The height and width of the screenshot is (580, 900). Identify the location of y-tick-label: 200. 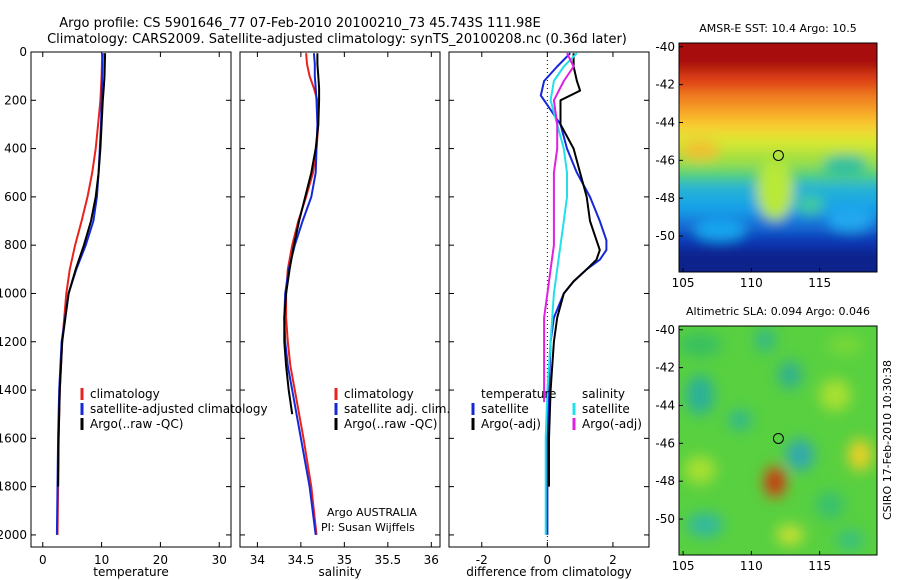
(15, 100).